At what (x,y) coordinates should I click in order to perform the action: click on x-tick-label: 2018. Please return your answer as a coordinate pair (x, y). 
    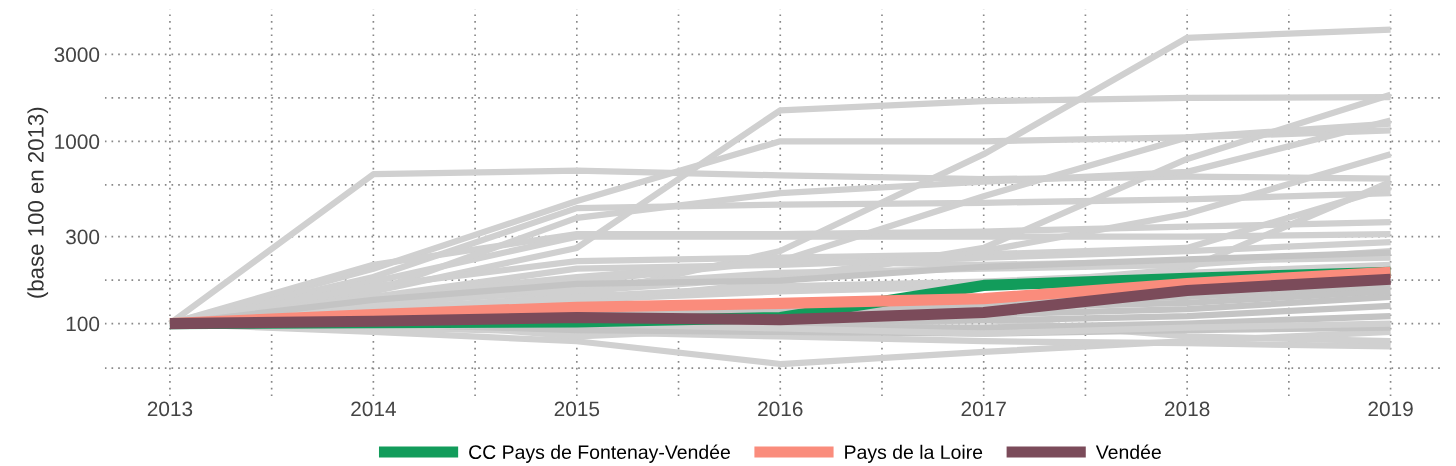
    Looking at the image, I should click on (1187, 409).